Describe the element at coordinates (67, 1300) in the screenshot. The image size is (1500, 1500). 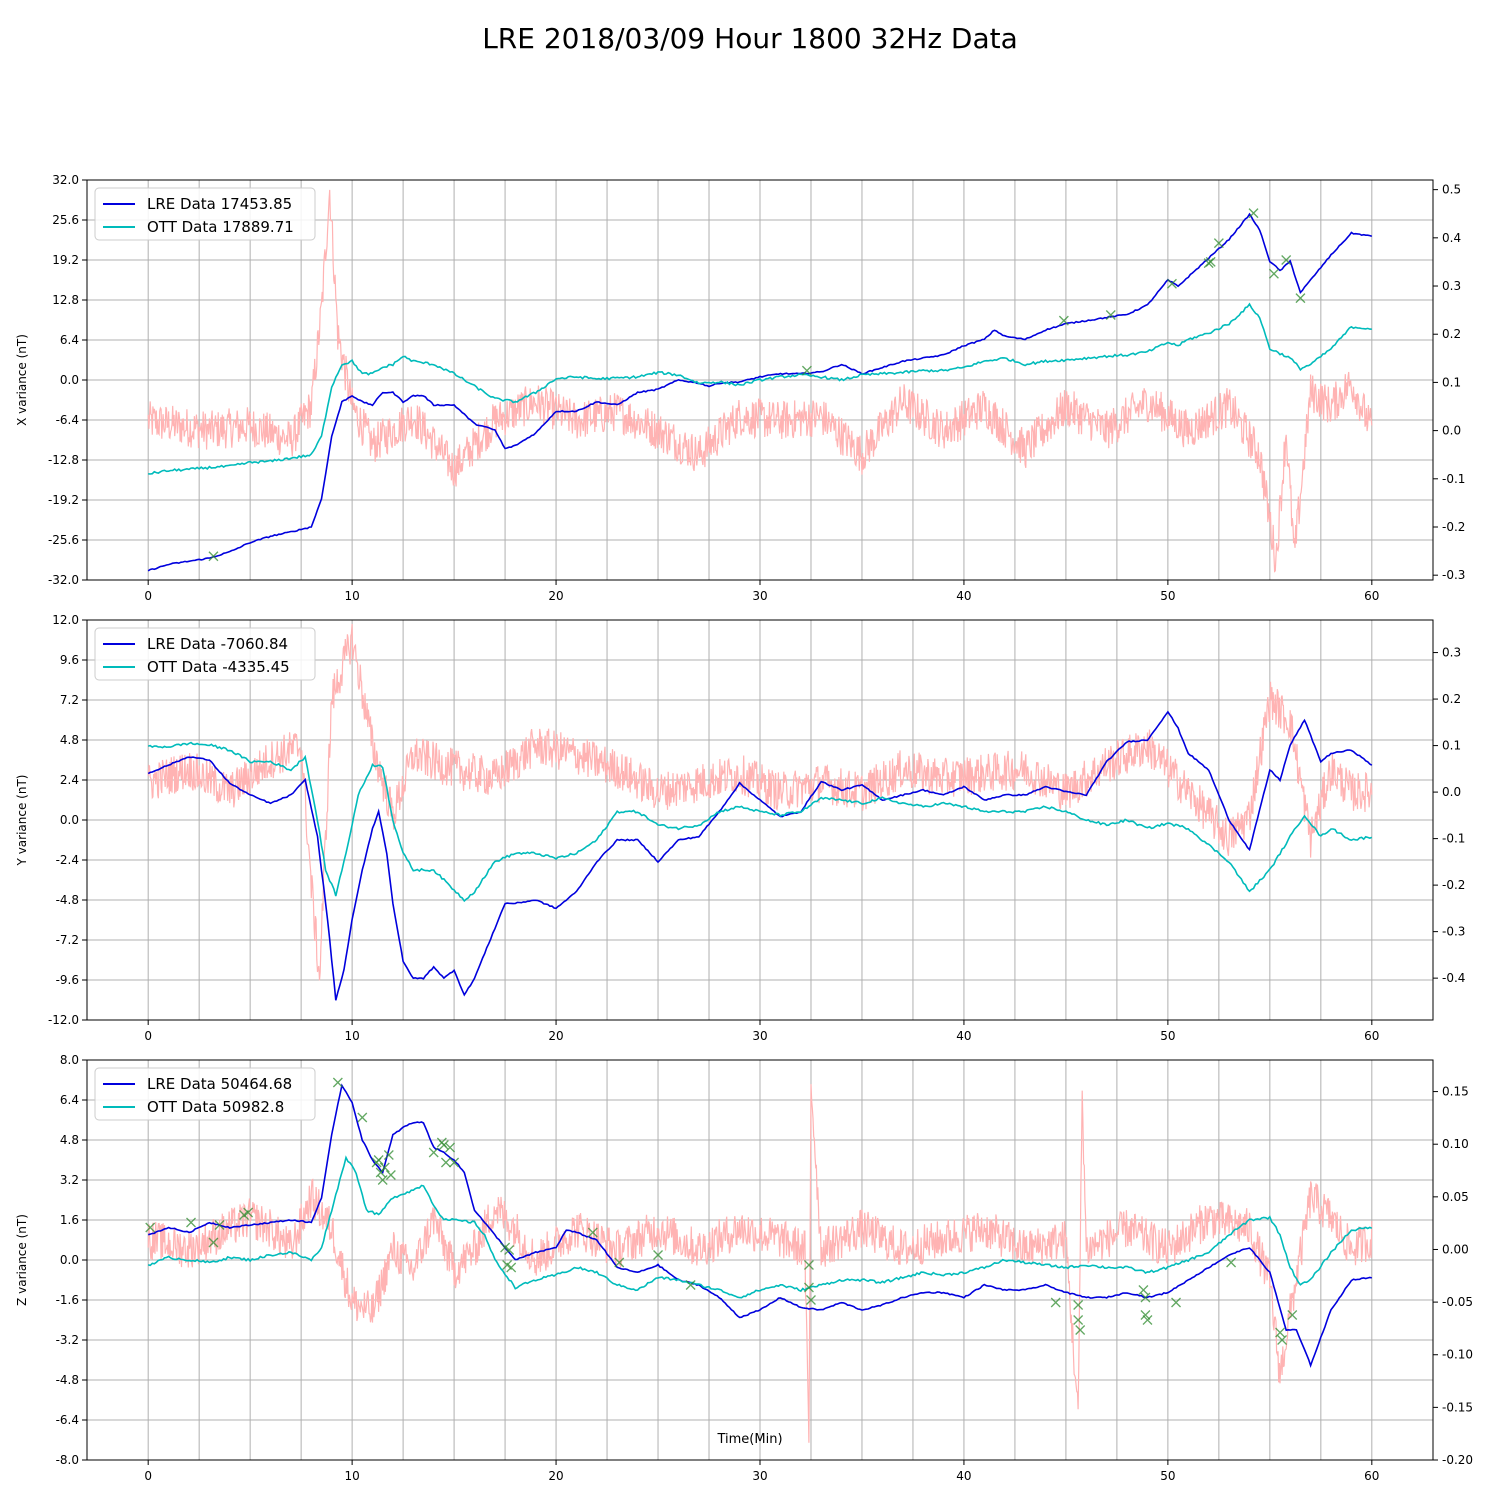
I see `y-tick-label: -1.6` at that location.